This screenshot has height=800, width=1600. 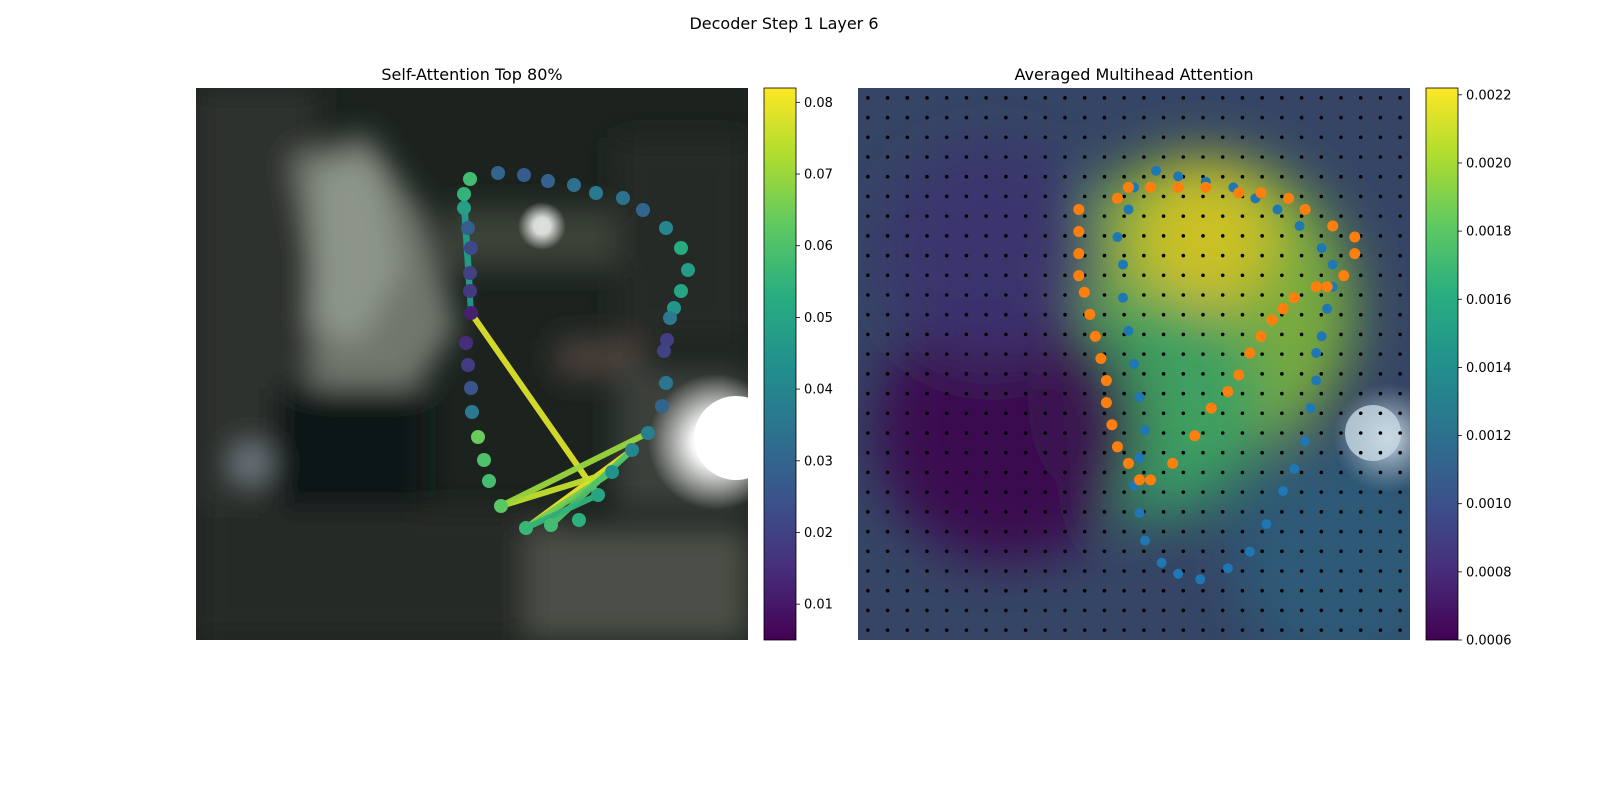 I want to click on heat-blob, so click(x=1007, y=430).